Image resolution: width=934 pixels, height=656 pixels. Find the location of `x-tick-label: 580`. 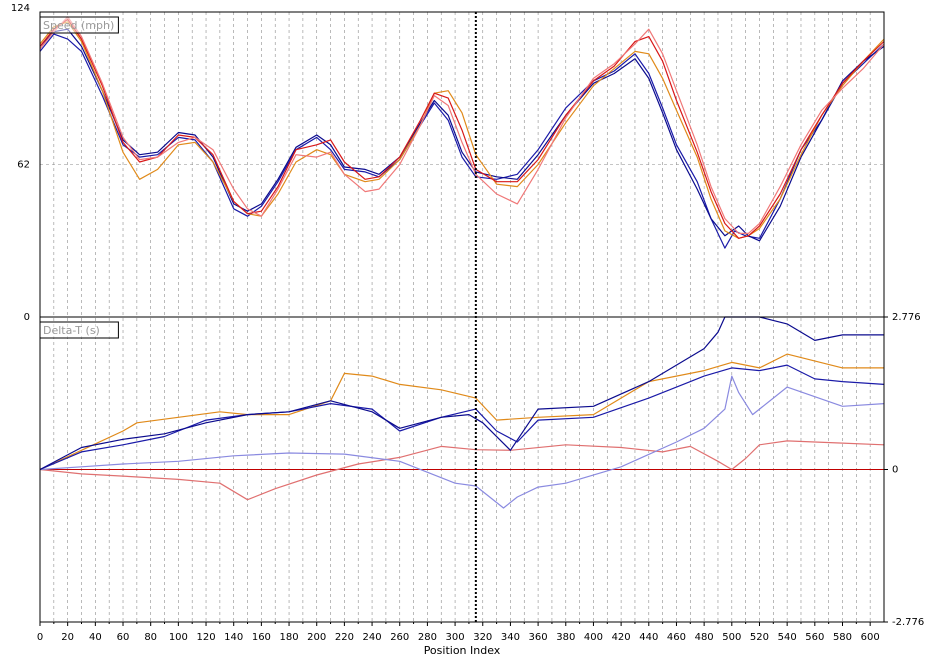

x-tick-label: 580 is located at coordinates (842, 637).